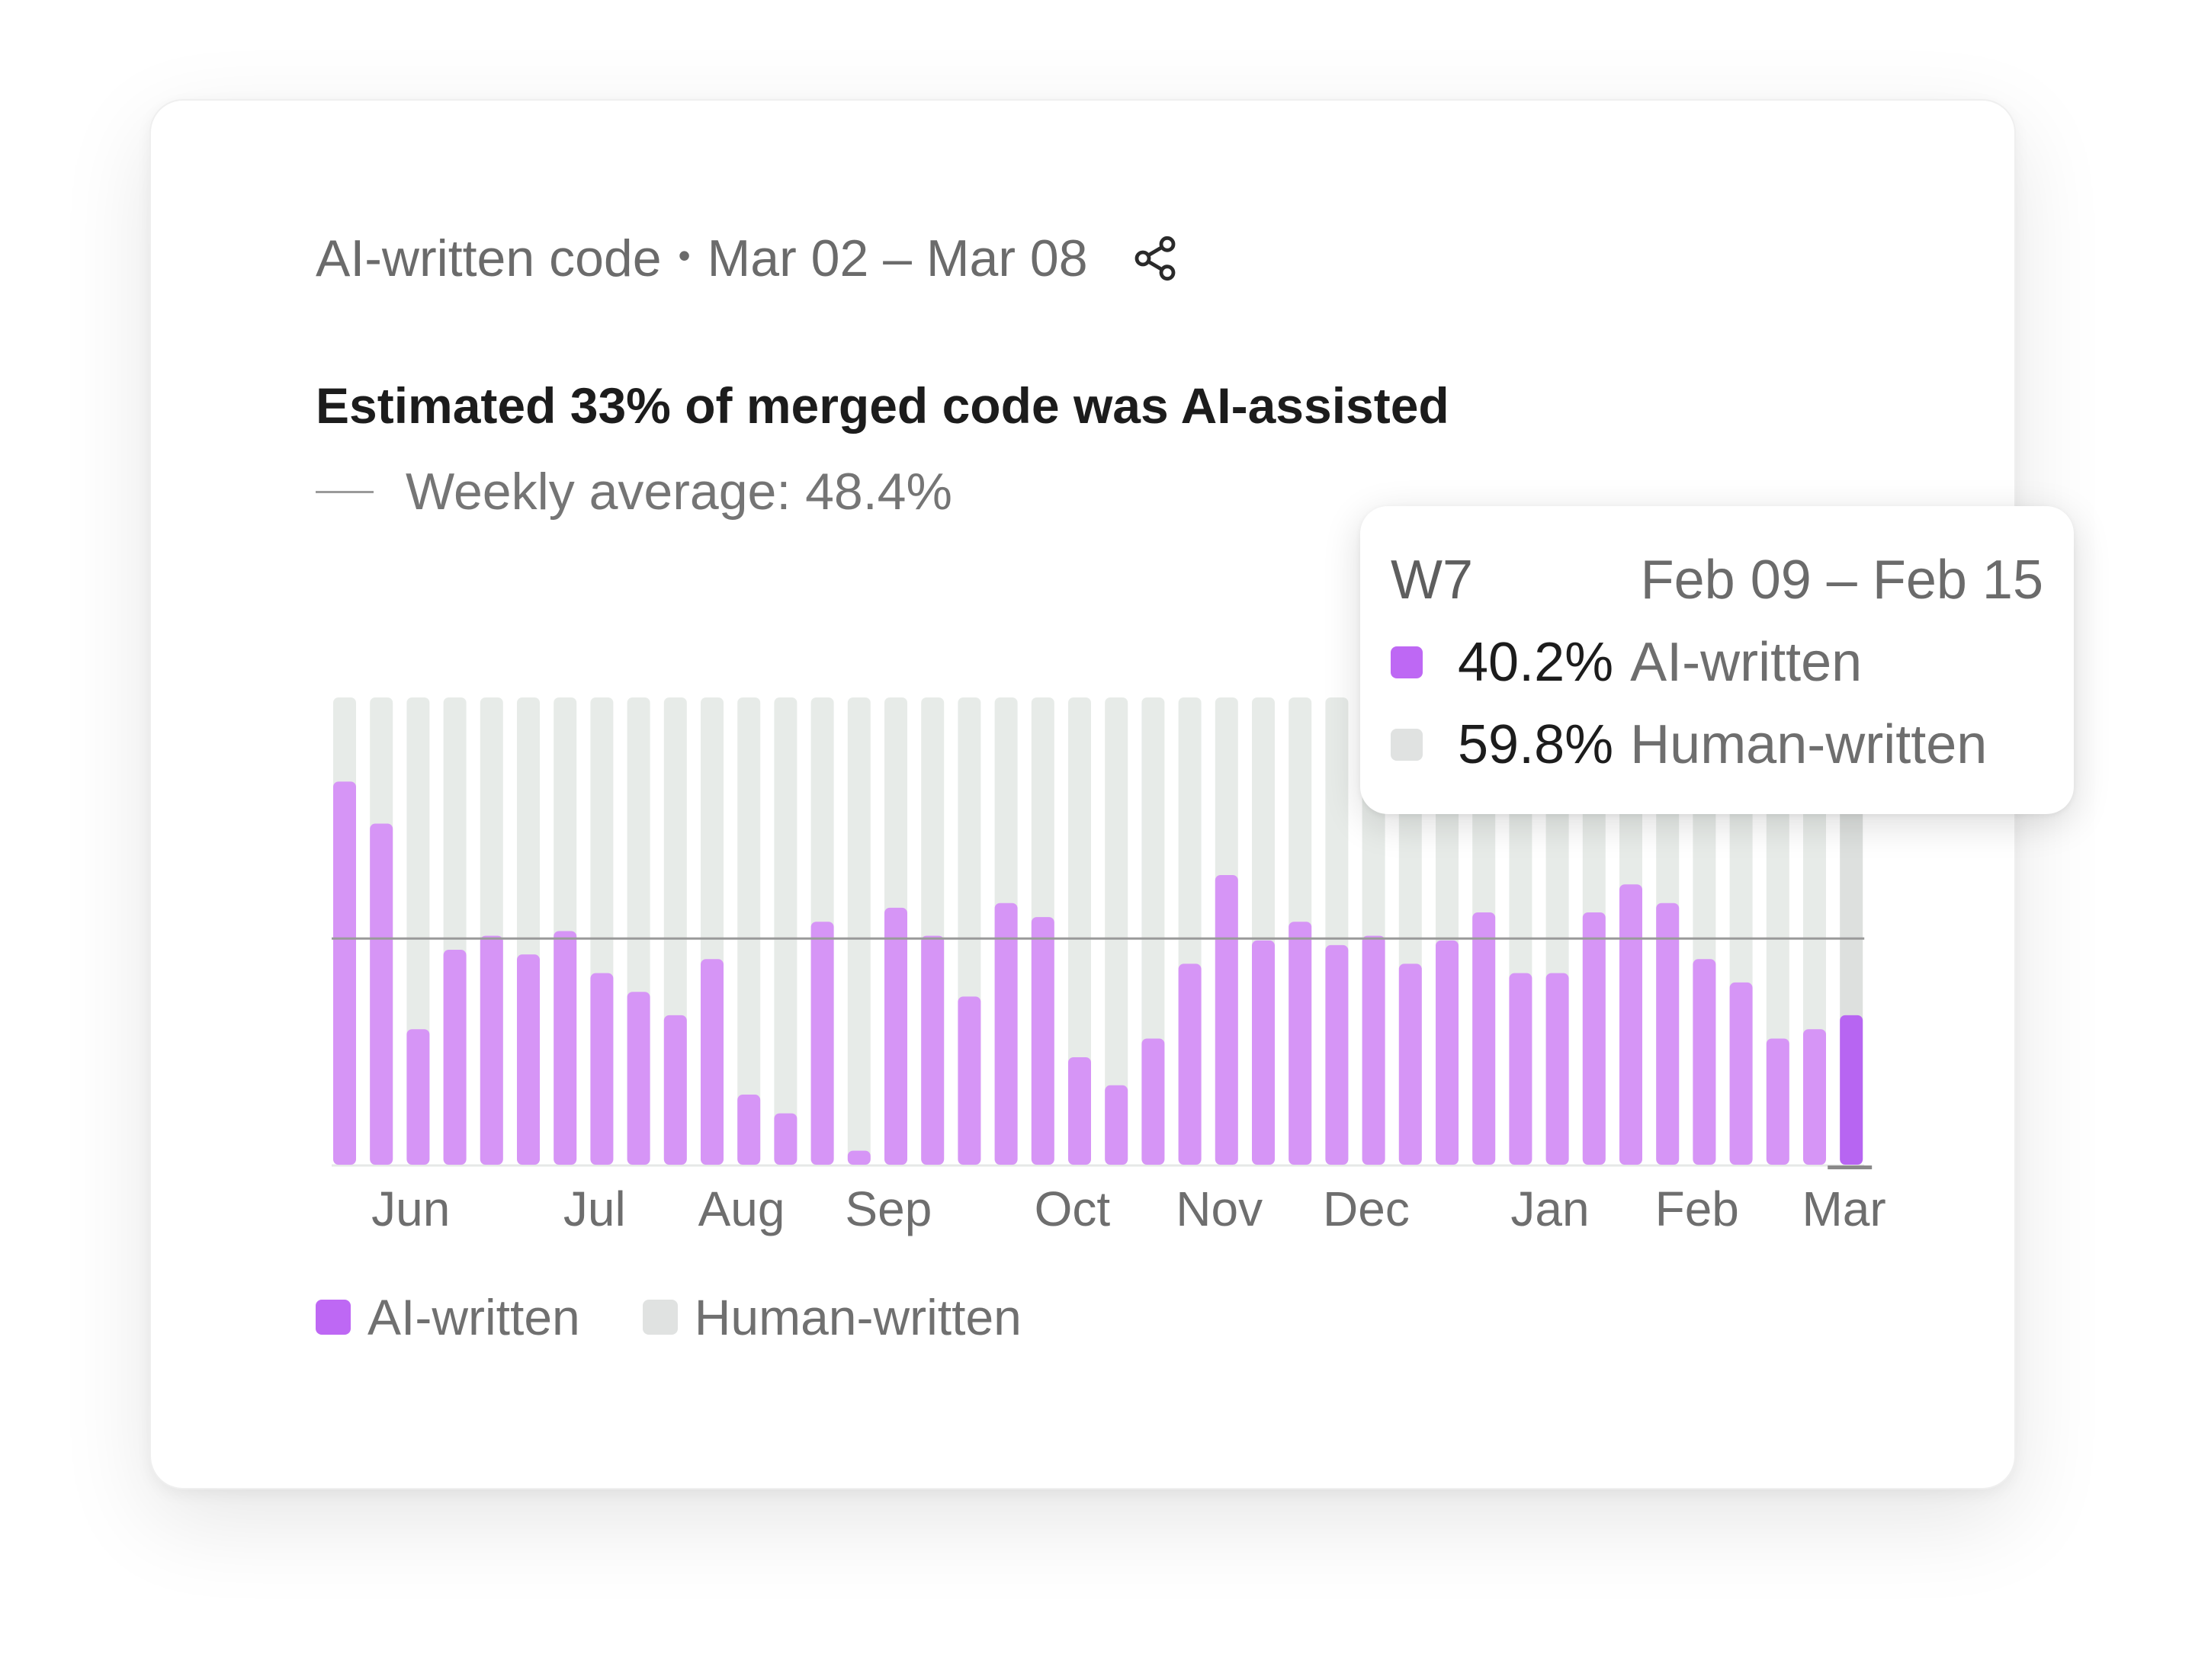 The width and height of the screenshot is (2208, 1680). I want to click on tooltip-week: W7, so click(1432, 580).